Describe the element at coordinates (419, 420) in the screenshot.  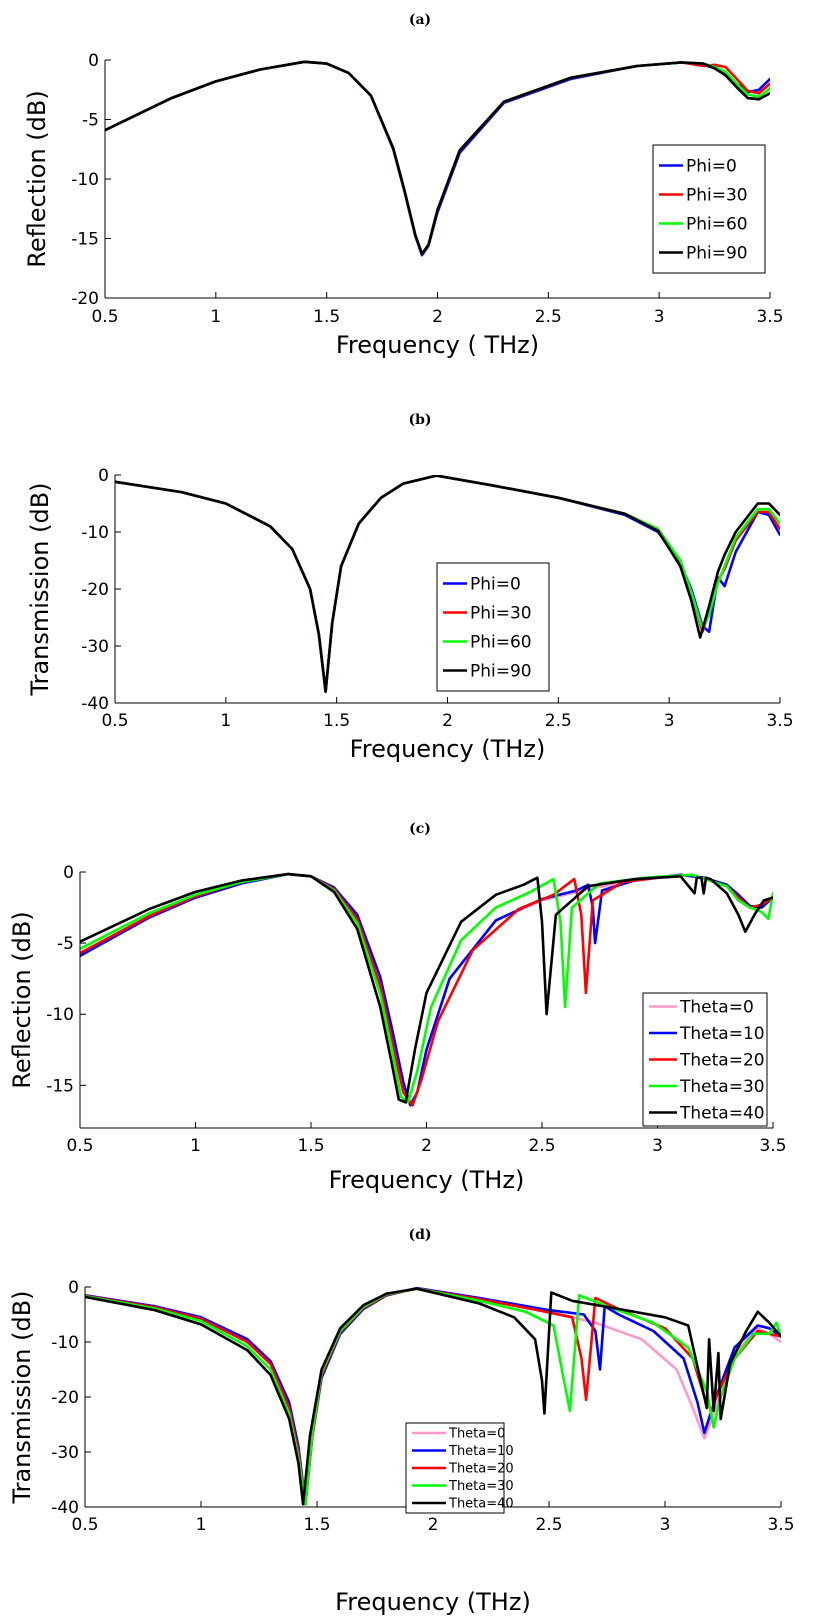
I see `panel-label: (b)` at that location.